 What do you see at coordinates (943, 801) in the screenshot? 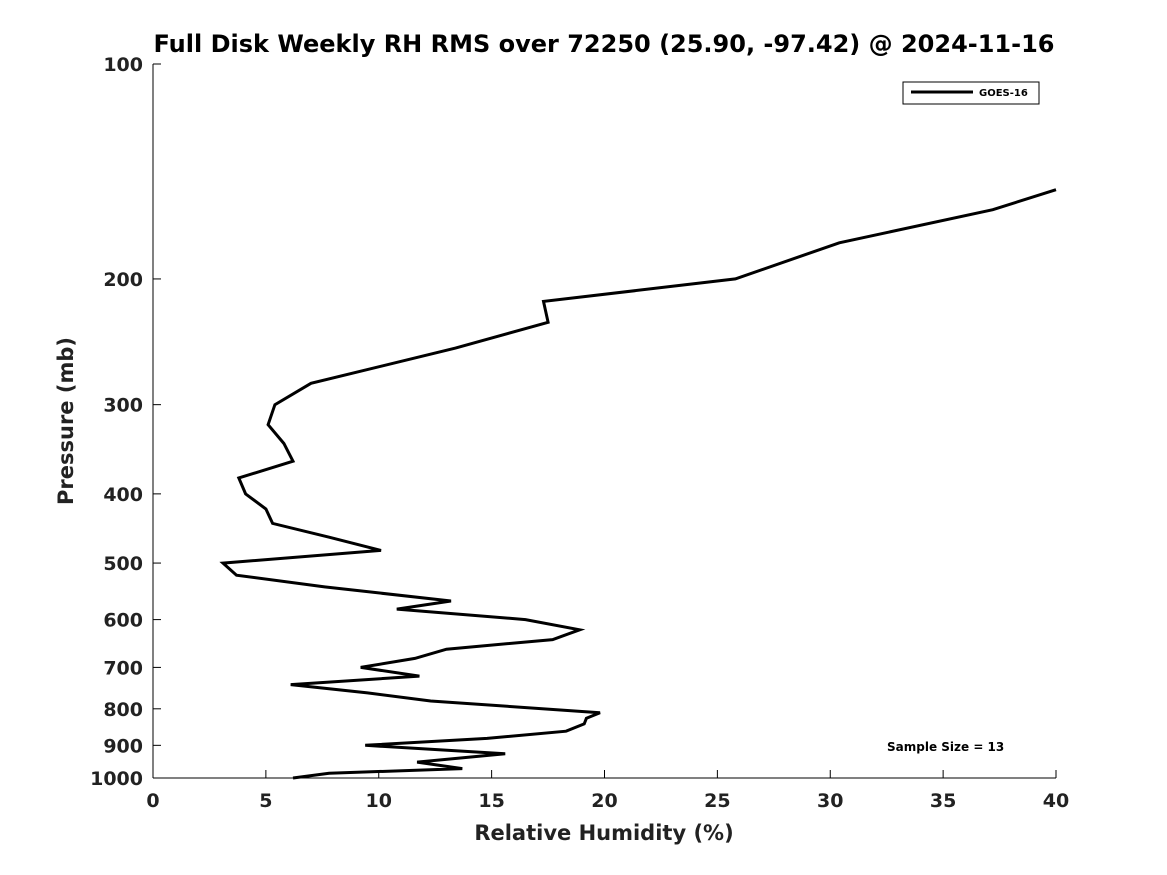
I see `x-tick-label: 35` at bounding box center [943, 801].